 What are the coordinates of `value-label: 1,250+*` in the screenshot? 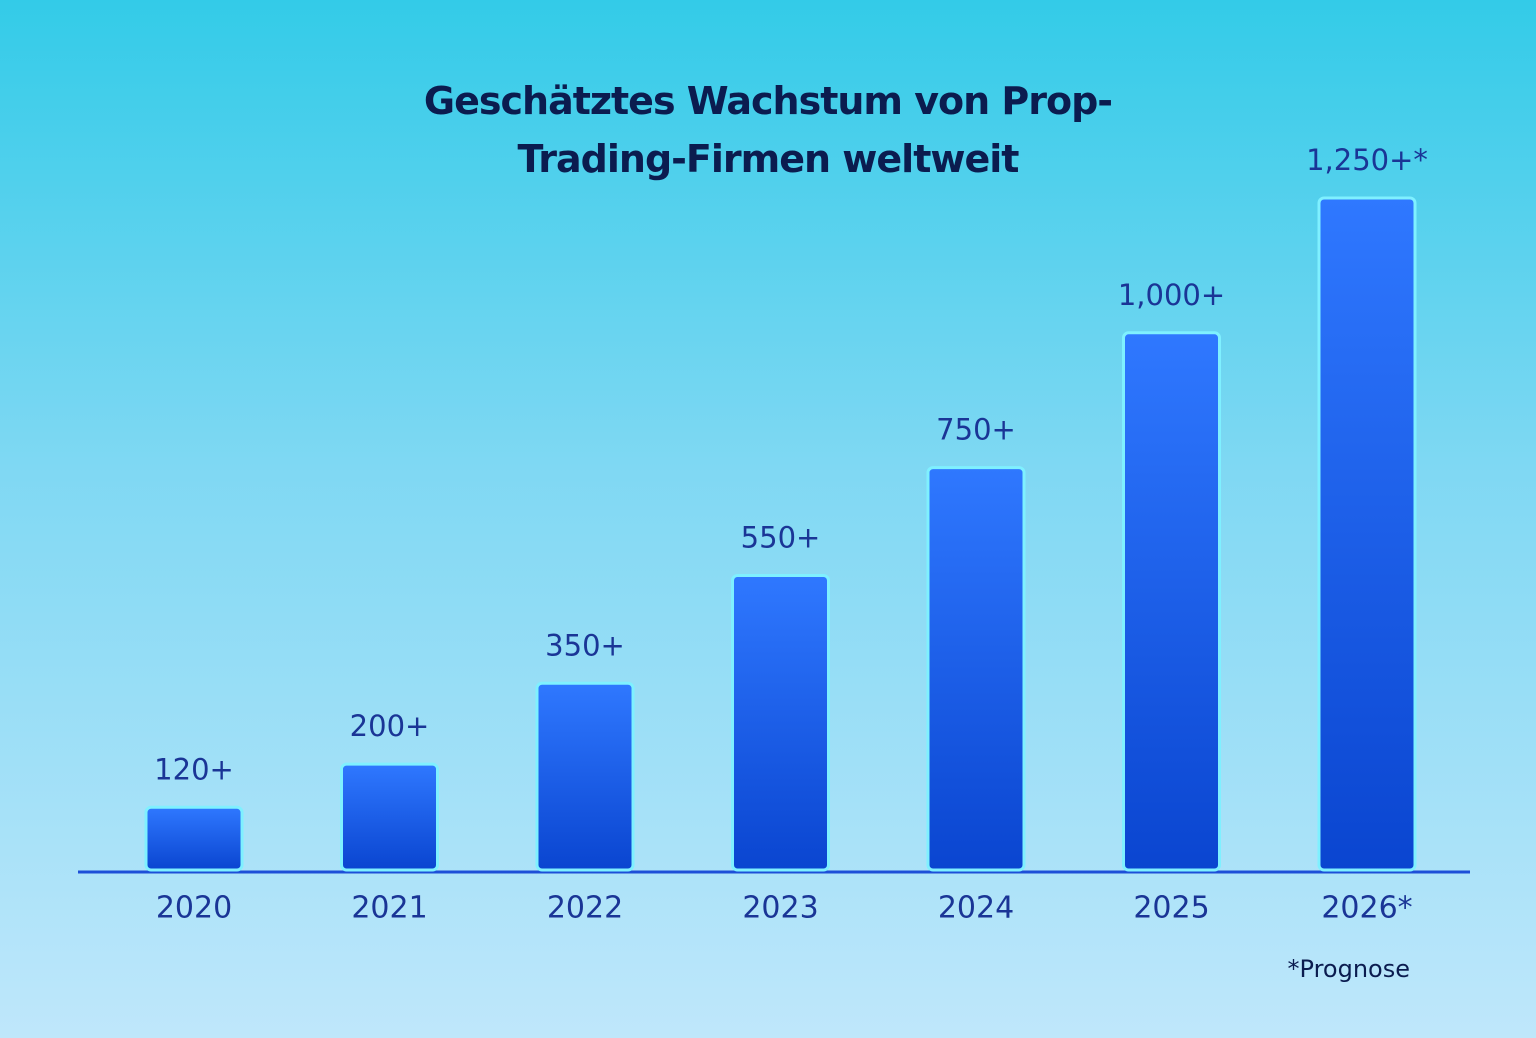 It's located at (1367, 160).